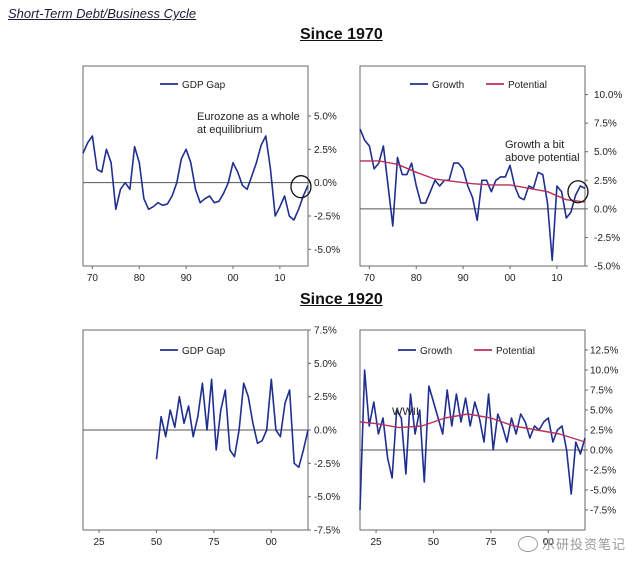 The image size is (640, 563). What do you see at coordinates (100, 542) in the screenshot?
I see `gap-1920-xtick-label: 25` at bounding box center [100, 542].